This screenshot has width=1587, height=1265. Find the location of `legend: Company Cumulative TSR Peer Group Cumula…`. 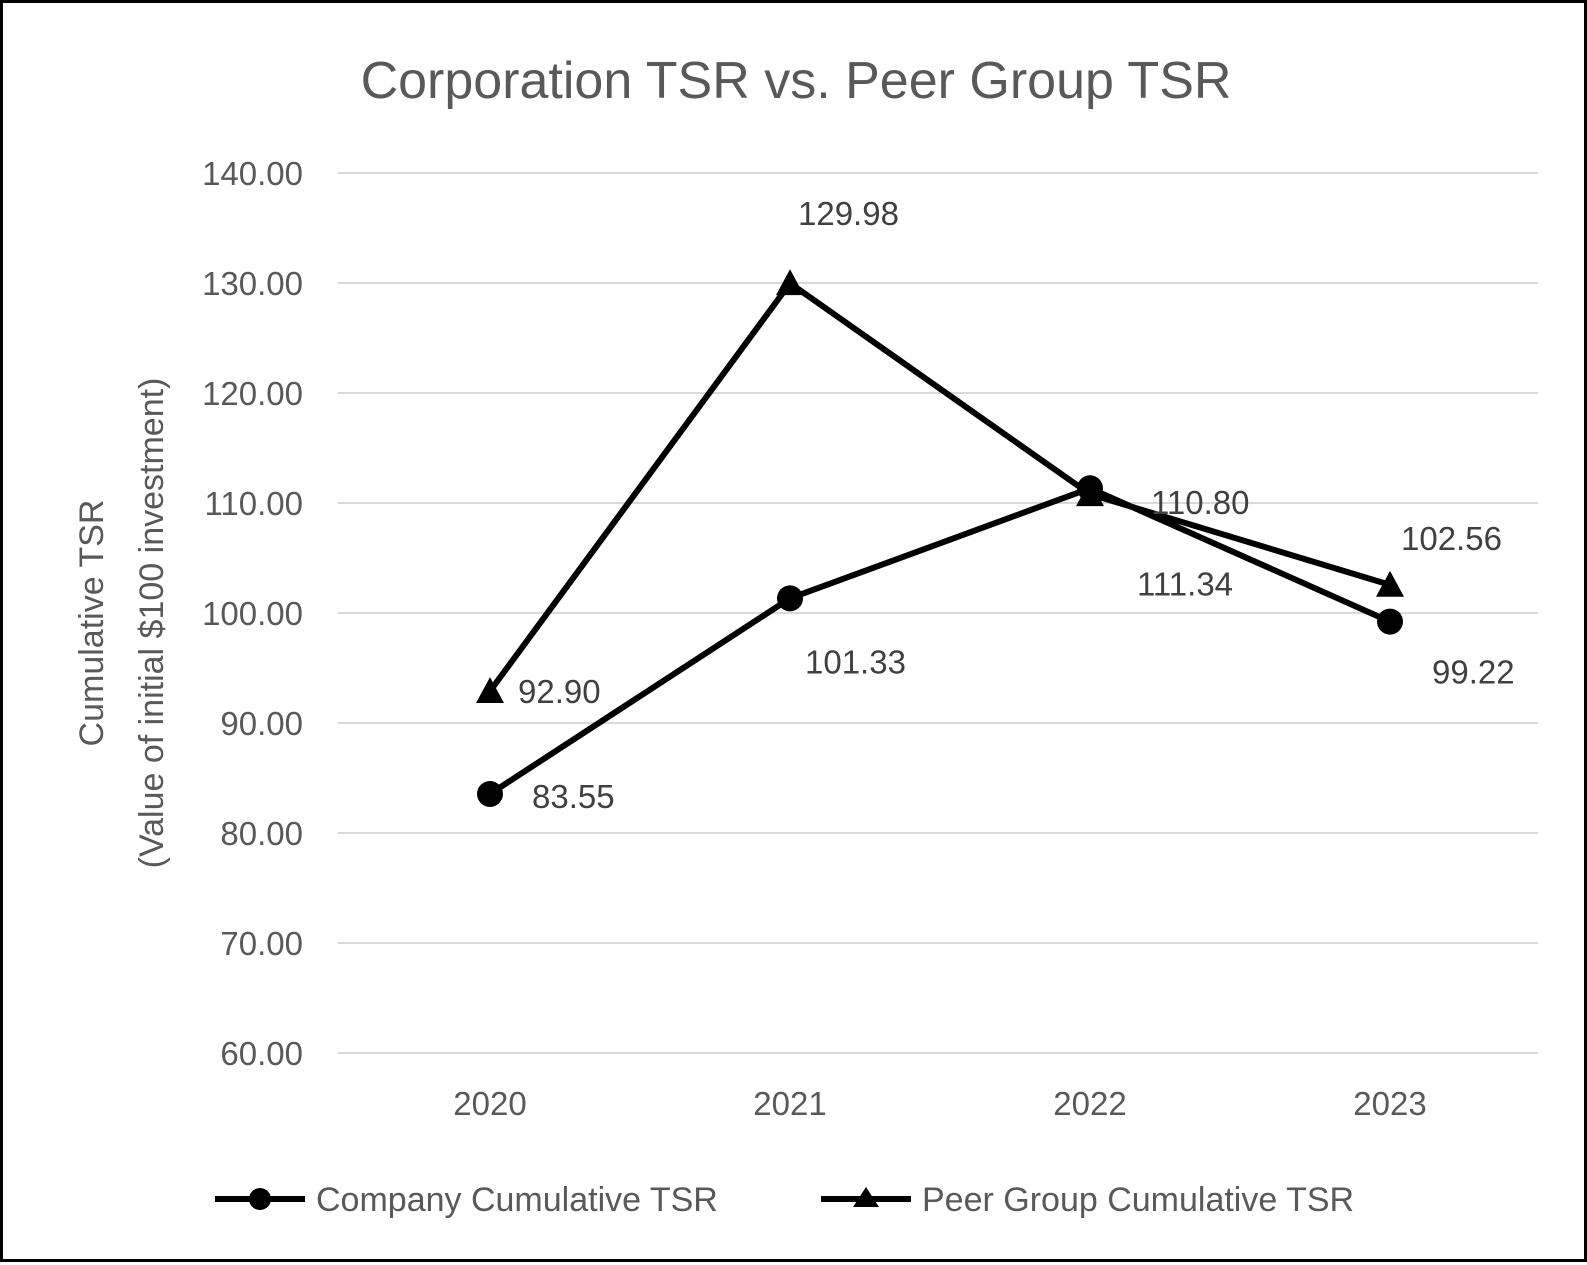

legend: Company Cumulative TSR Peer Group Cumula… is located at coordinates (784, 1200).